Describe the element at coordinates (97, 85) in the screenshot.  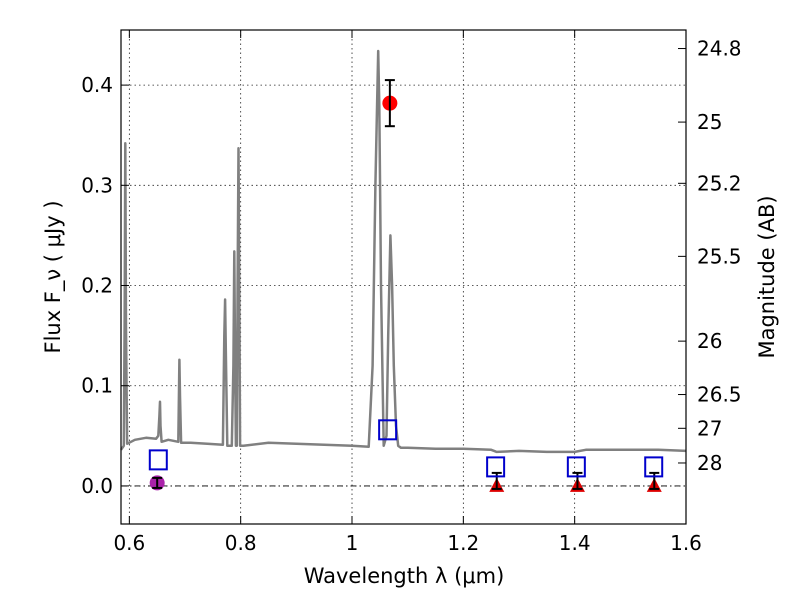
I see `y-tick-label: 0.4` at that location.